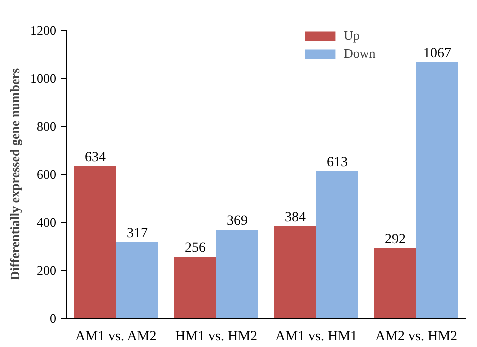 The image size is (477, 347). Describe the element at coordinates (416, 337) in the screenshot. I see `x-tick-label: AM2 vs. HM2` at that location.